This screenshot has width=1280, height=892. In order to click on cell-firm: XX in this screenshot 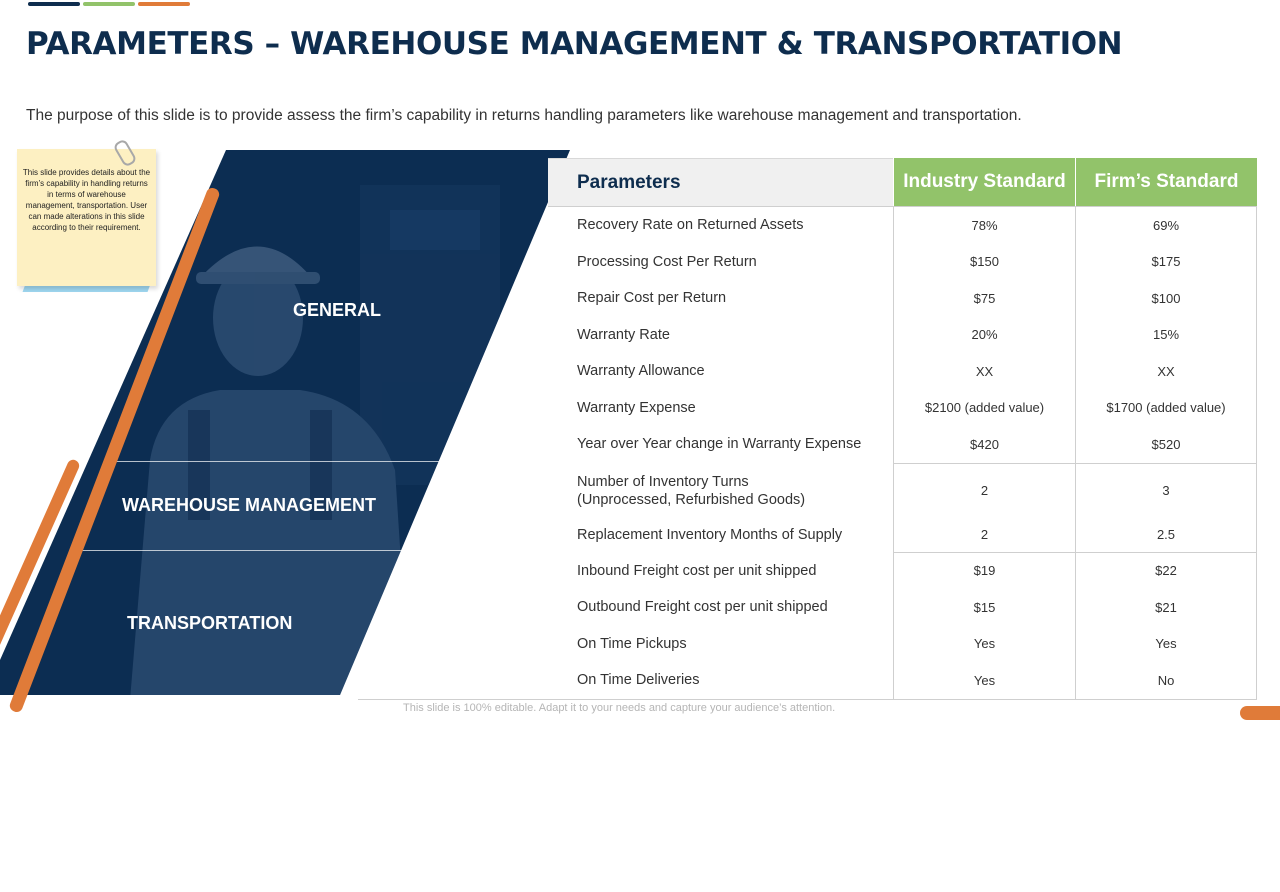, I will do `click(1166, 371)`.